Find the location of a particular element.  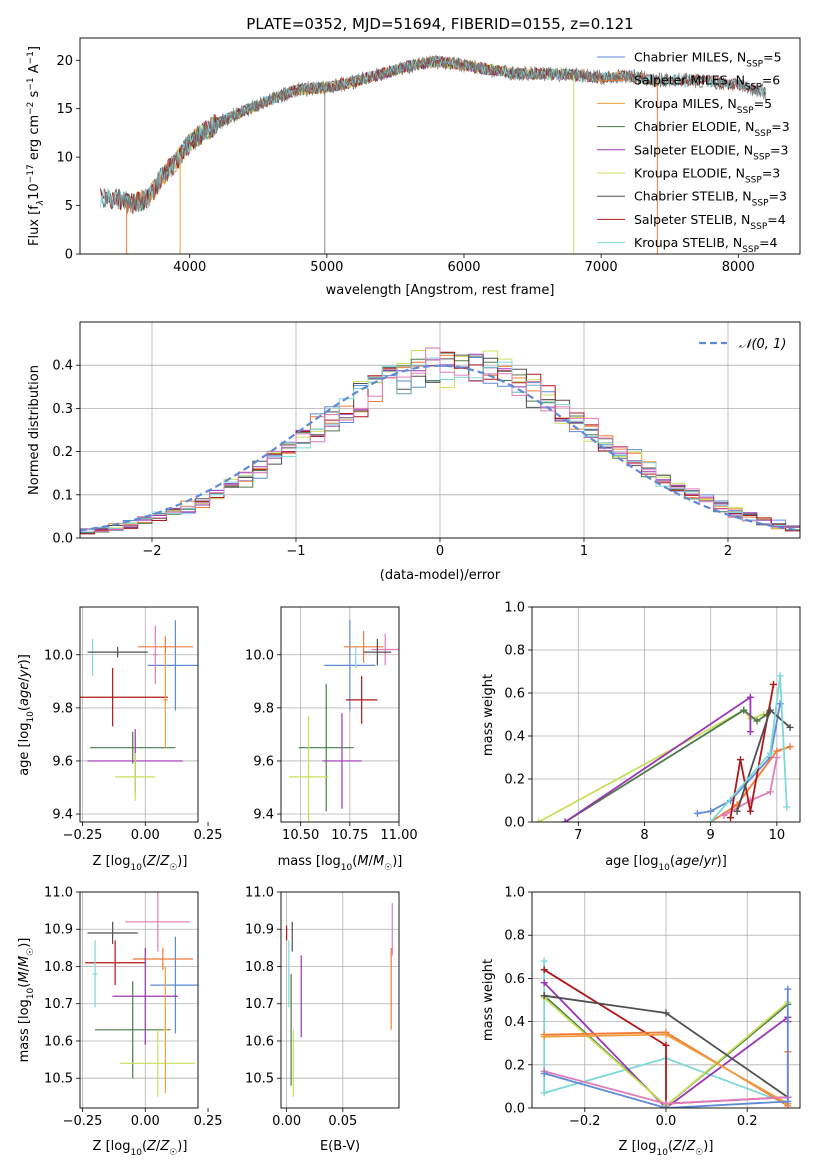

z-age-xlabel: Z [log10(Z/Z☉)] is located at coordinates (140, 863).